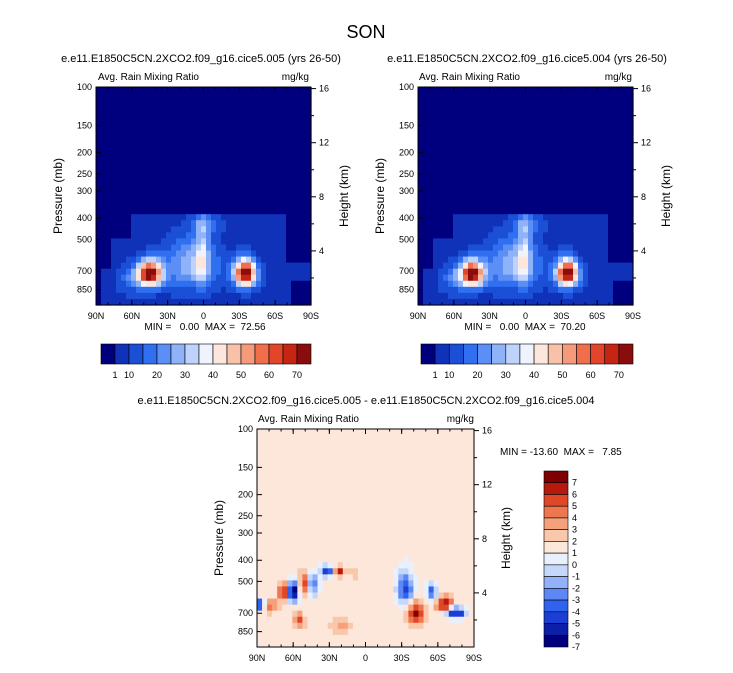 Image resolution: width=733 pixels, height=673 pixels. I want to click on panel3-colorbar-swatch, so click(556, 559).